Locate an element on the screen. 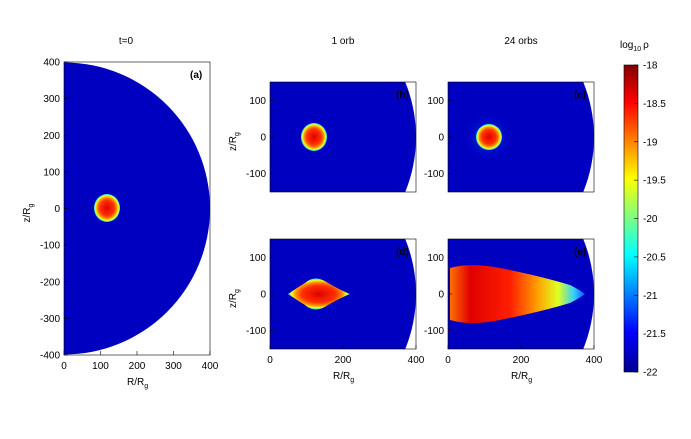  panel-label: (a) is located at coordinates (196, 75).